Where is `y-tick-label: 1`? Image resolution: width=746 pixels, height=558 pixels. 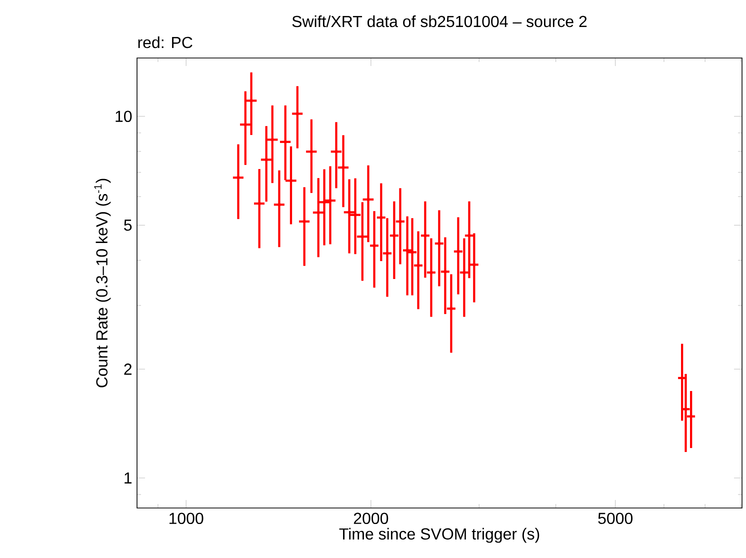
y-tick-label: 1 is located at coordinates (128, 478).